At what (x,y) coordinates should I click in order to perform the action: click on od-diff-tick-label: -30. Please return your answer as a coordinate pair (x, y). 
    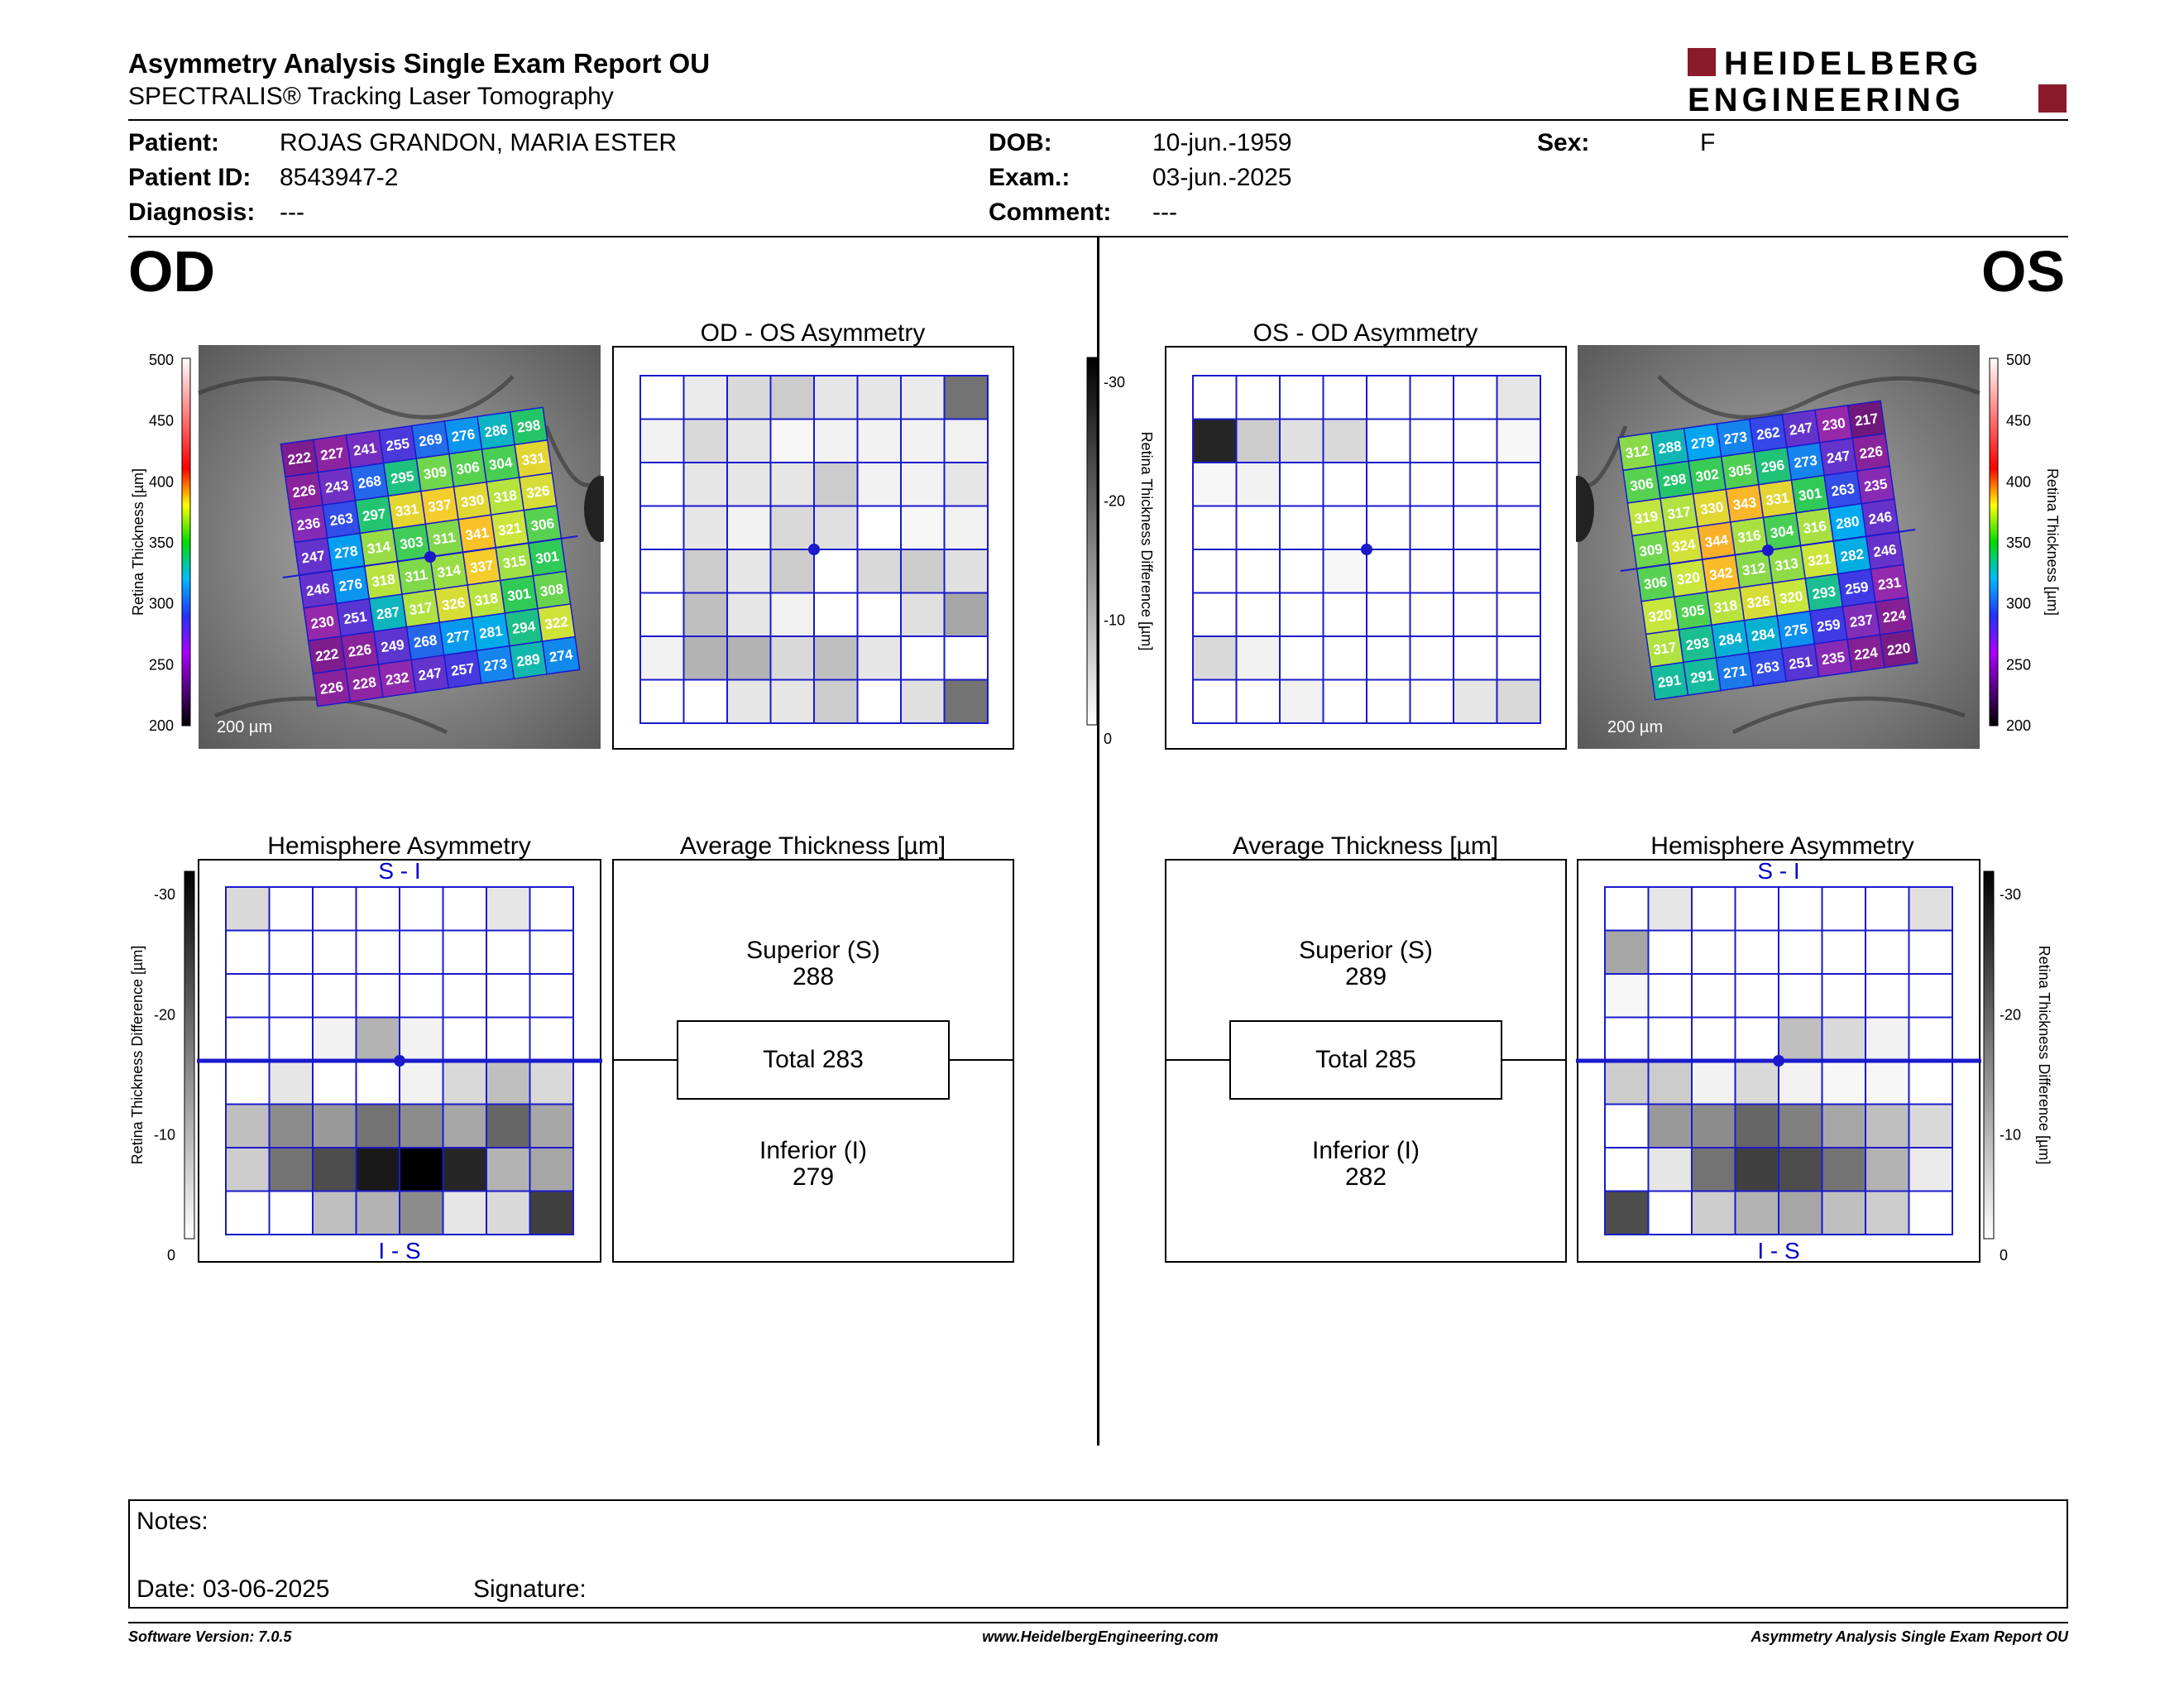
    Looking at the image, I should click on (164, 894).